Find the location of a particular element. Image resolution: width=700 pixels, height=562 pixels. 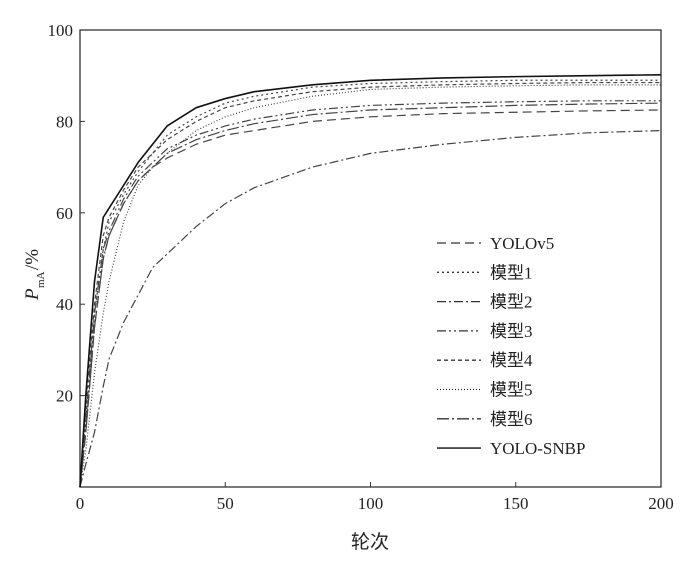

x-tick-label: 50 is located at coordinates (225, 503).